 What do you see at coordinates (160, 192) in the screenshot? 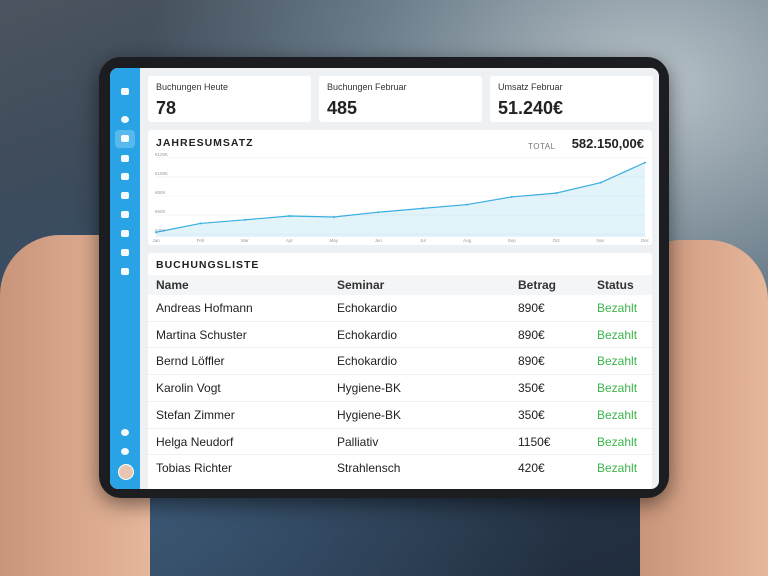
I see `y-tick-label: €80K` at bounding box center [160, 192].